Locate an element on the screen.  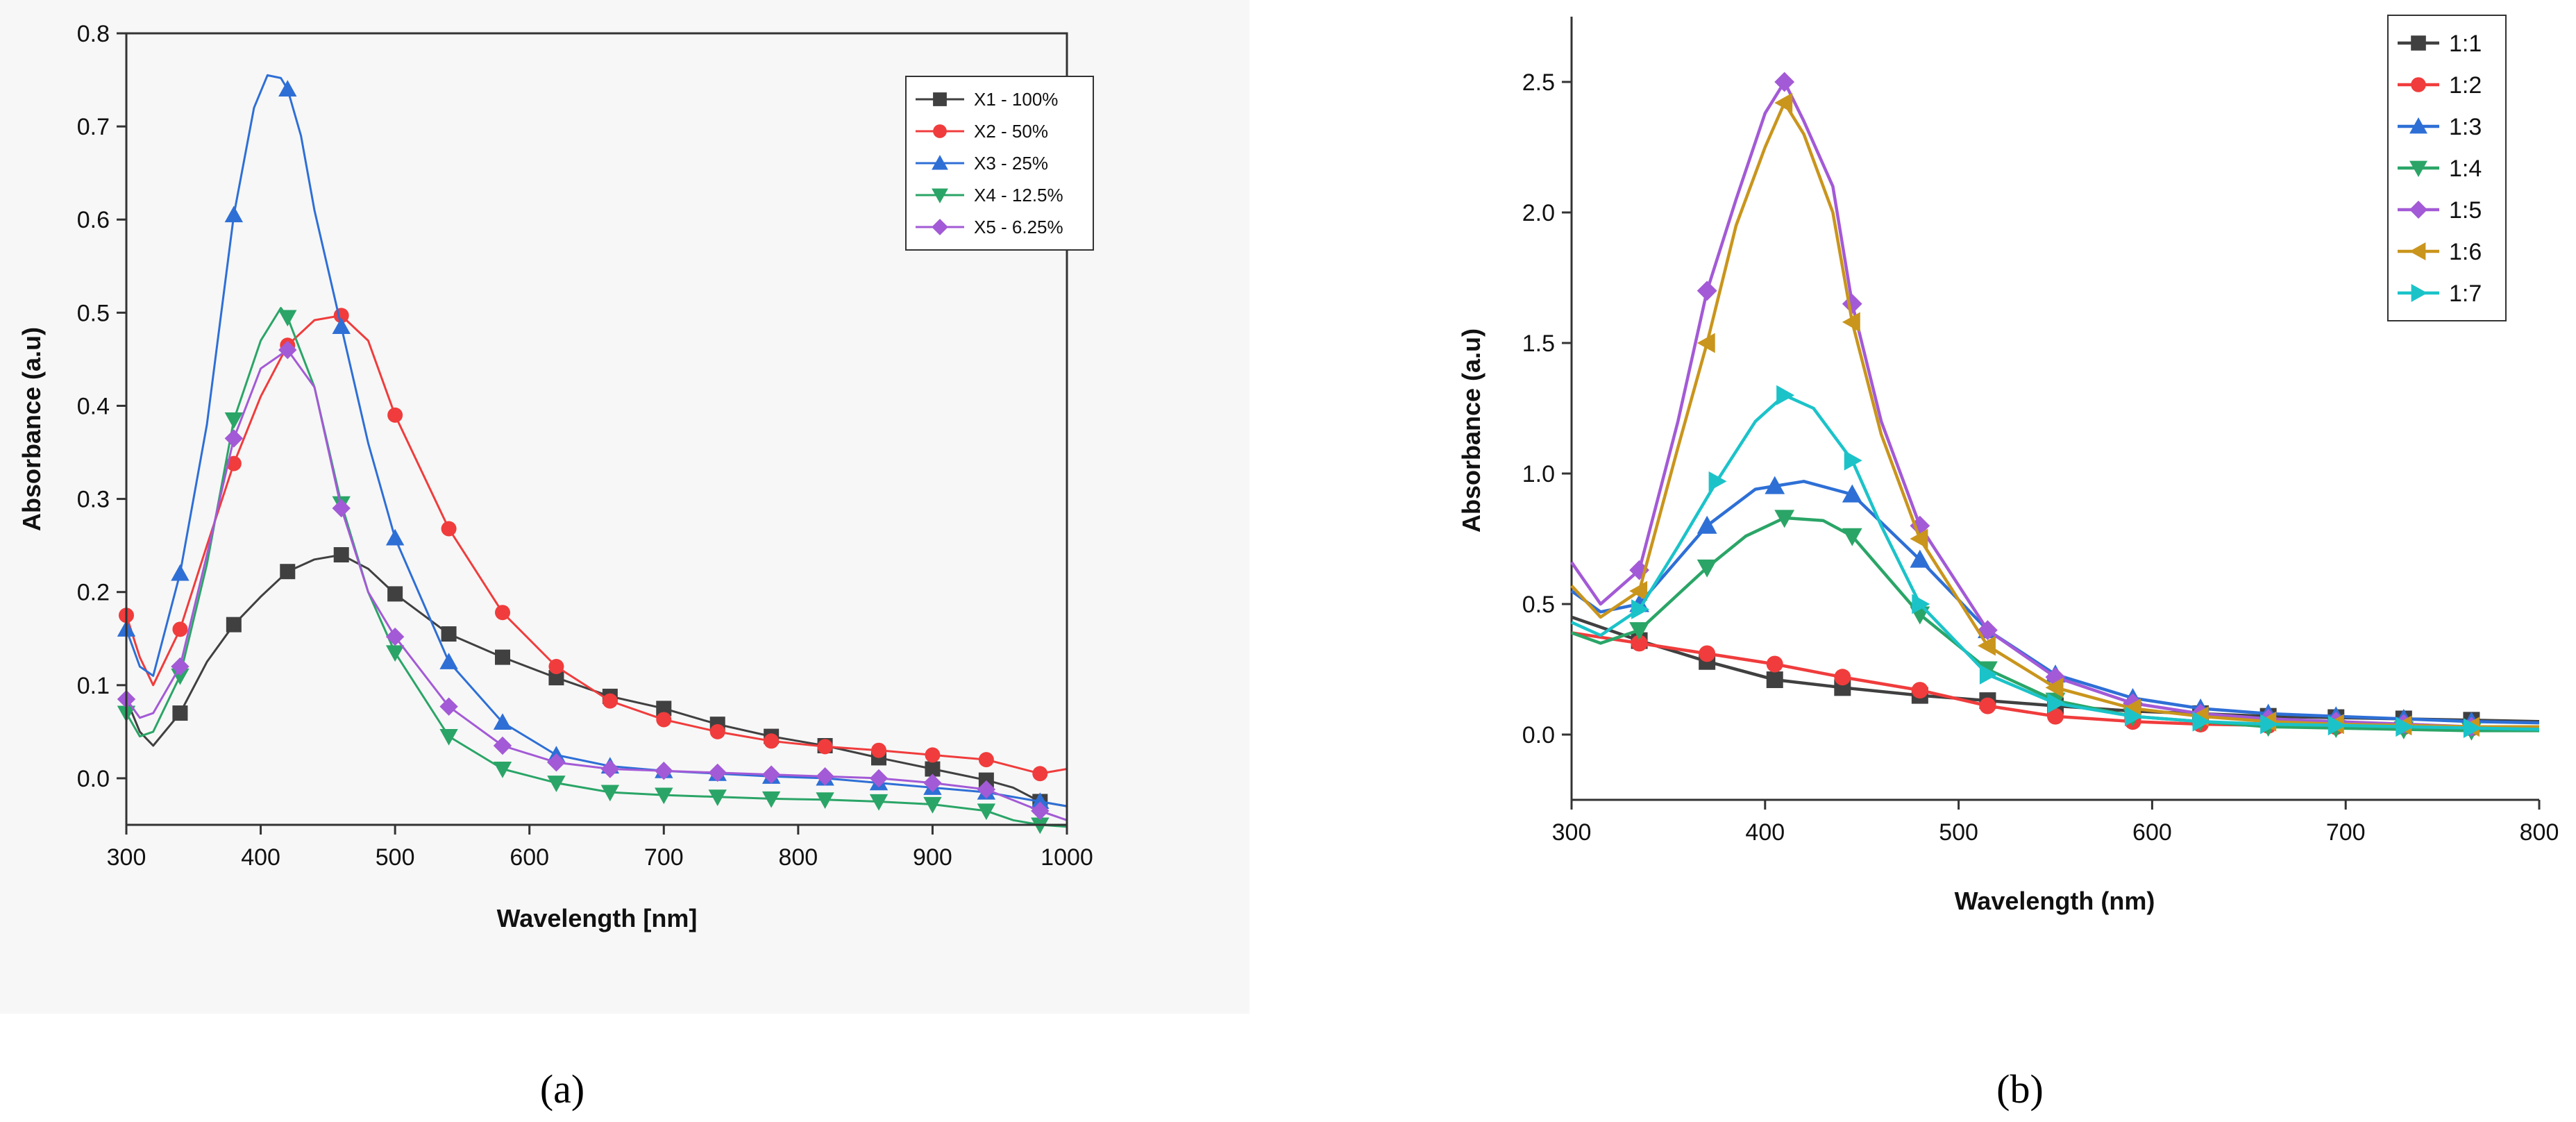
legend-label: 1:5 is located at coordinates (2465, 210).